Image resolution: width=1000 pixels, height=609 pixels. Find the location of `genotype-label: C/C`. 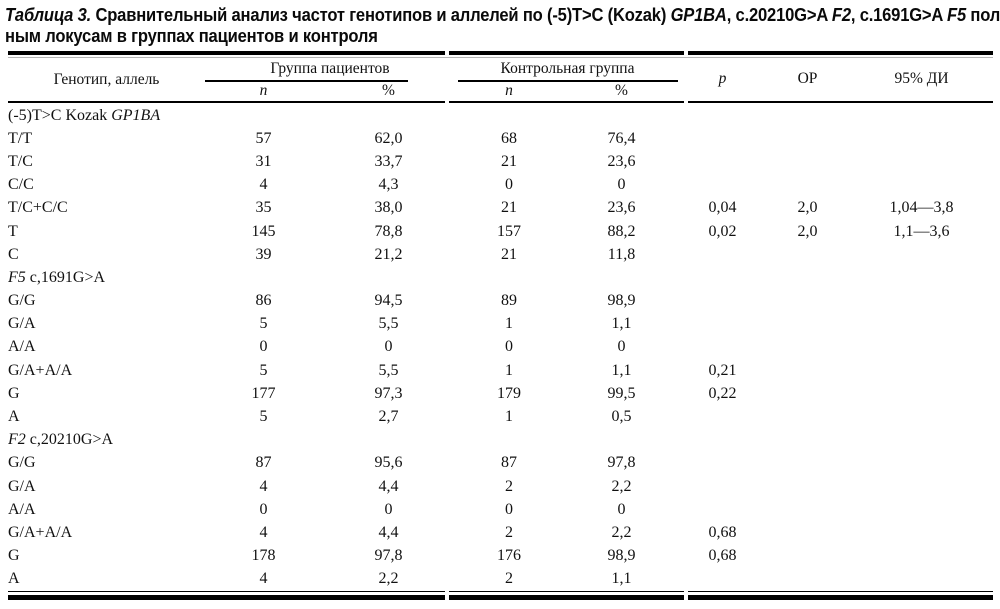

genotype-label: C/C is located at coordinates (21, 185).